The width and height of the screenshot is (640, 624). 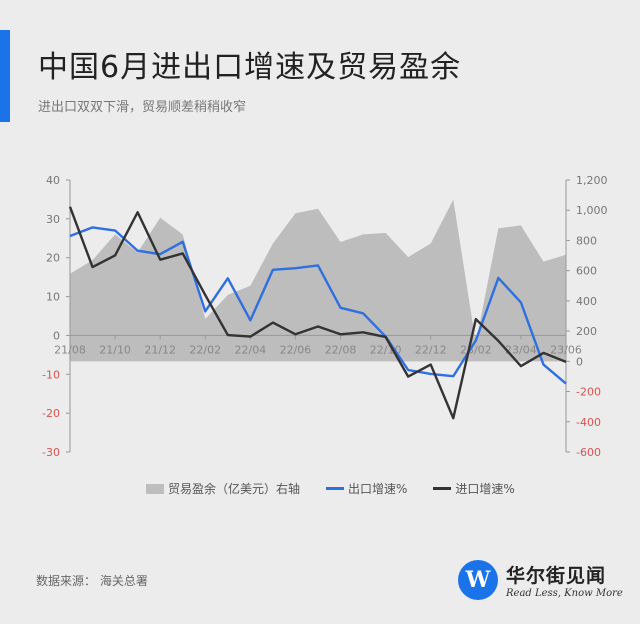 I want to click on right-tick-label: 400, so click(x=586, y=301).